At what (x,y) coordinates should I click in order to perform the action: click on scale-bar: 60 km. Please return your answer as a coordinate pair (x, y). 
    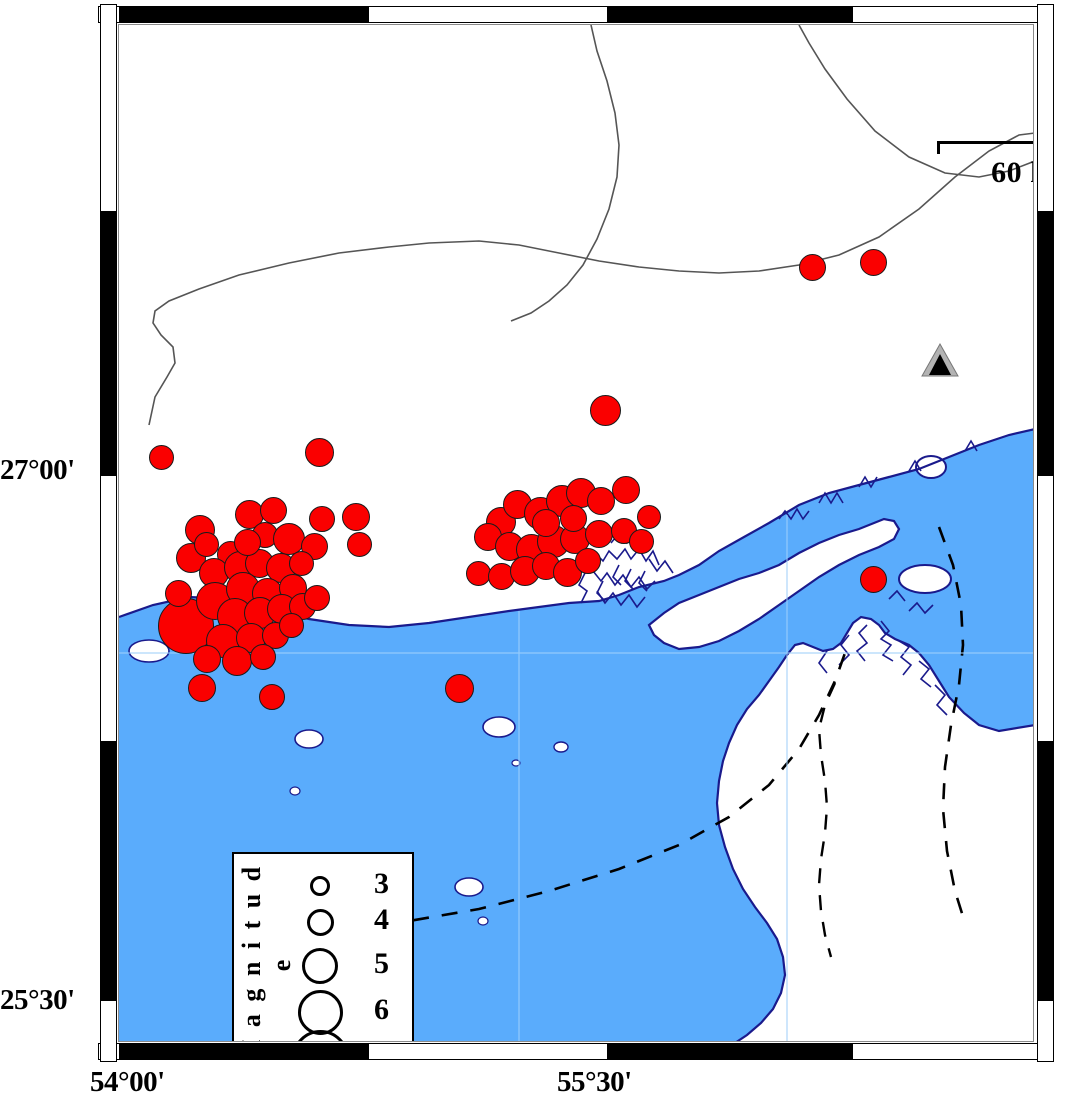
    Looking at the image, I should click on (985, 167).